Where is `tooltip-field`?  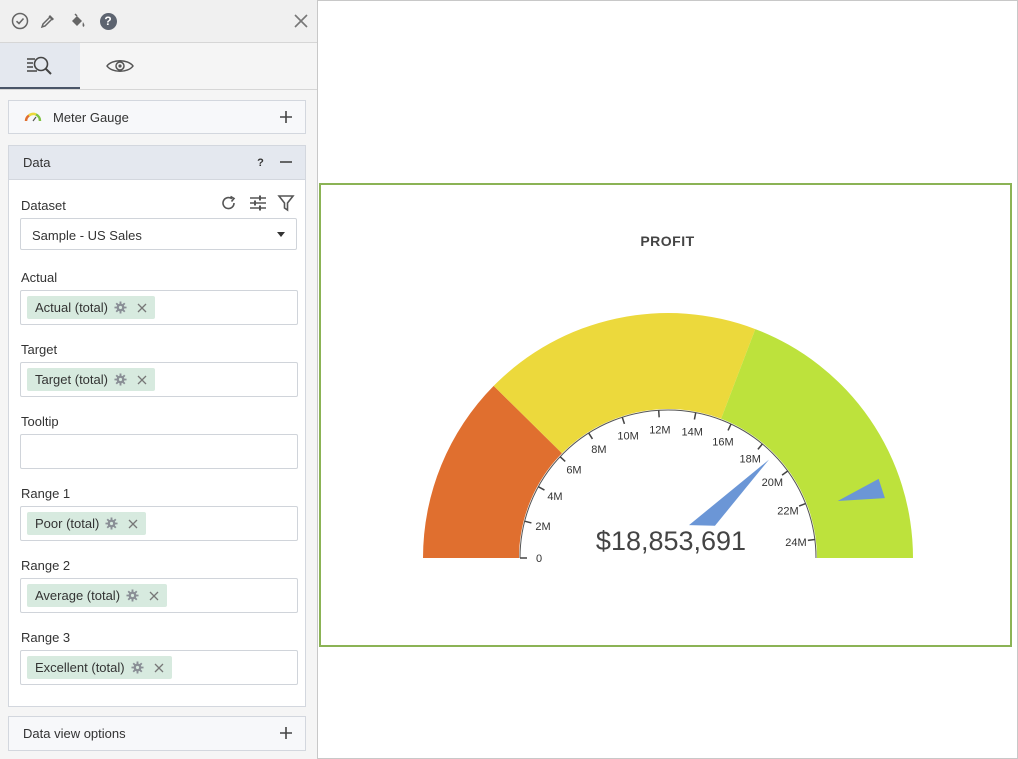
tooltip-field is located at coordinates (159, 451).